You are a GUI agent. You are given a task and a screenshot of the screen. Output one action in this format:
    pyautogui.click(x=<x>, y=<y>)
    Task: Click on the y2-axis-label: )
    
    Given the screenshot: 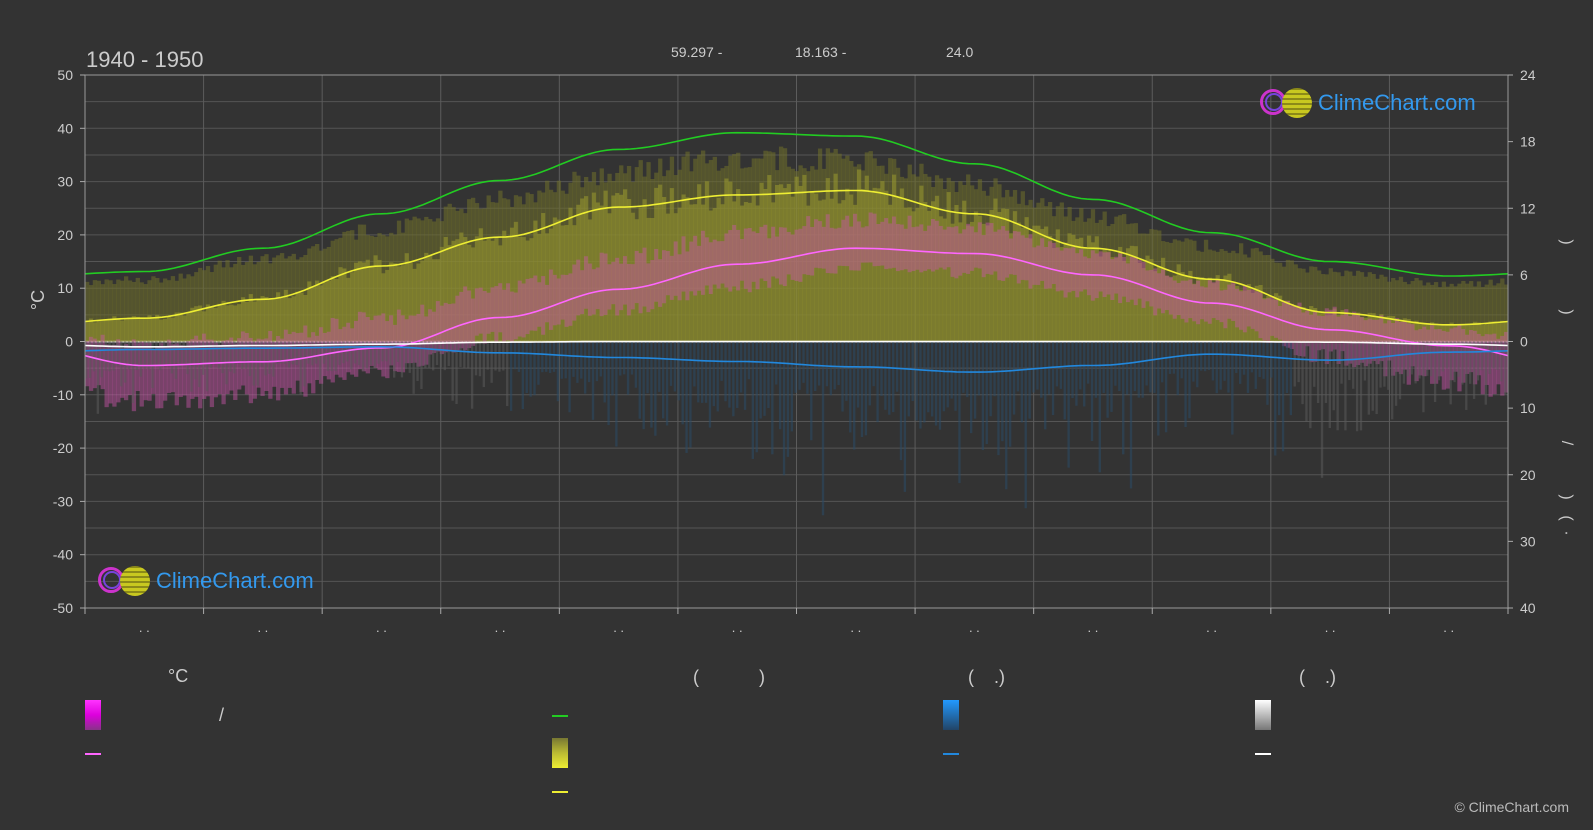 What is the action you would take?
    pyautogui.click(x=1566, y=311)
    